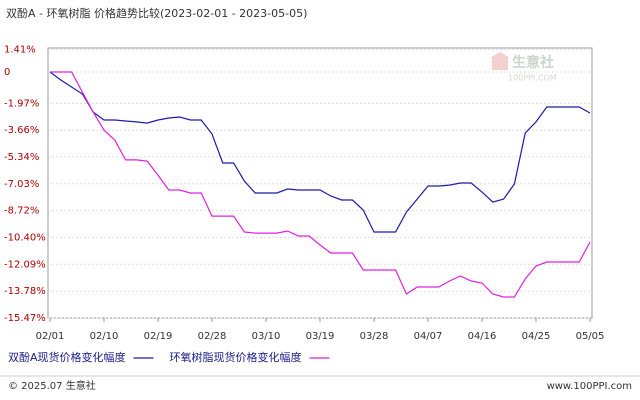 The height and width of the screenshot is (400, 640). I want to click on x-tick-label: 05/05, so click(590, 336).